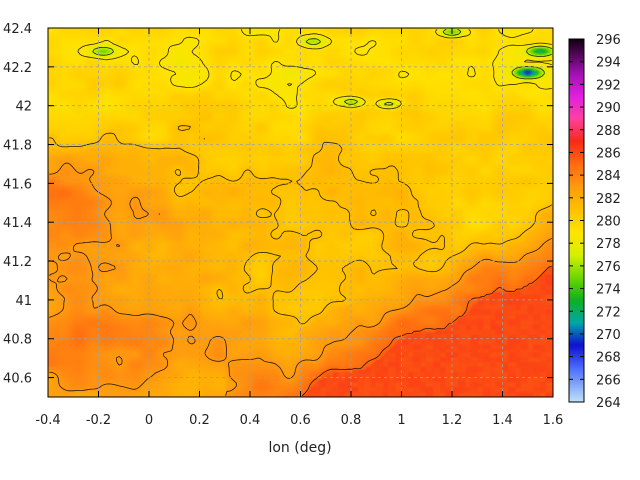  I want to click on x-tick-label: 0.2, so click(199, 420).